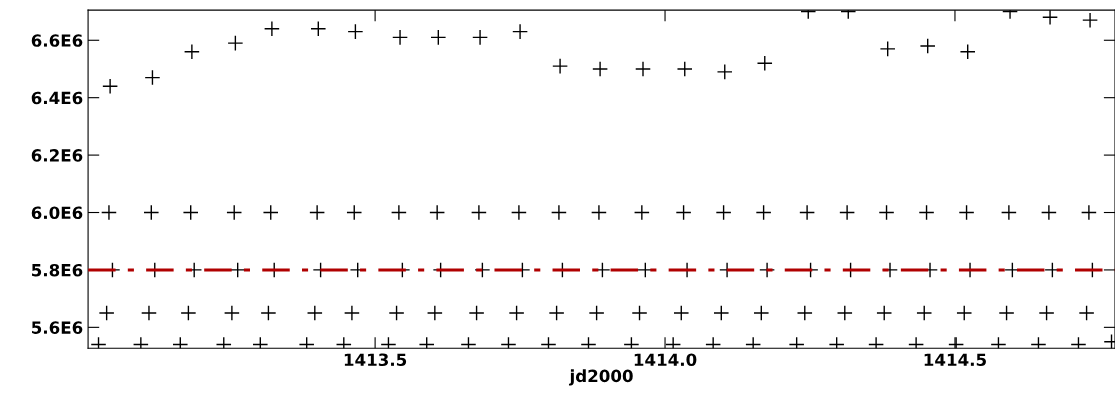 Image resolution: width=1115 pixels, height=405 pixels. I want to click on y-tick-label: 5.6E6, so click(57, 327).